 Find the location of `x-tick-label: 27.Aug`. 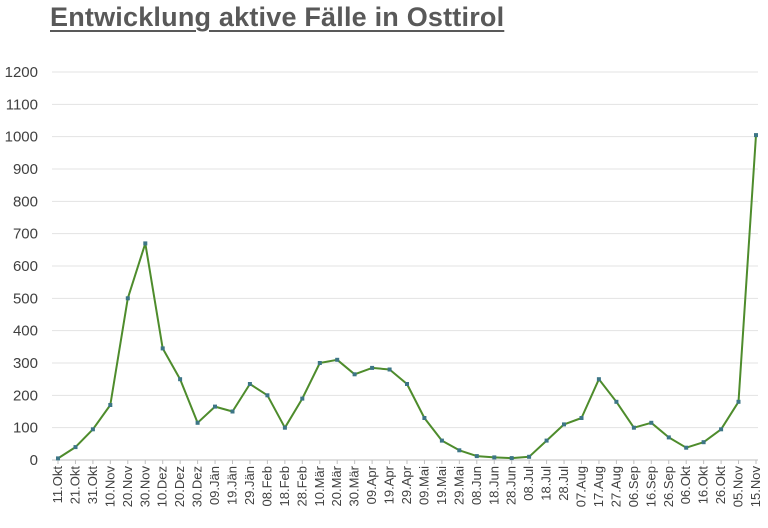

x-tick-label: 27.Aug is located at coordinates (615, 486).